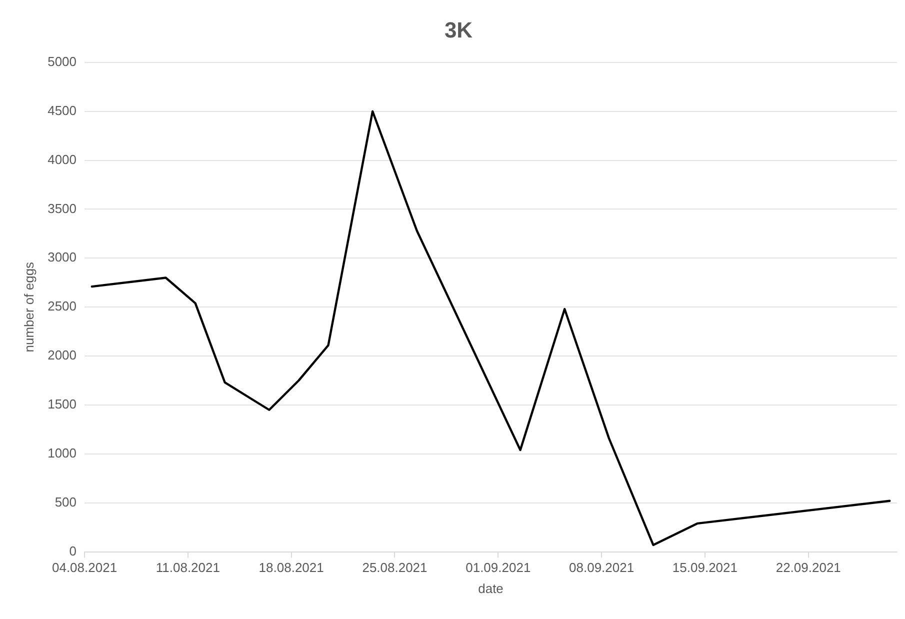 This screenshot has height=619, width=905. What do you see at coordinates (62, 110) in the screenshot?
I see `y-tick-label: 4500` at bounding box center [62, 110].